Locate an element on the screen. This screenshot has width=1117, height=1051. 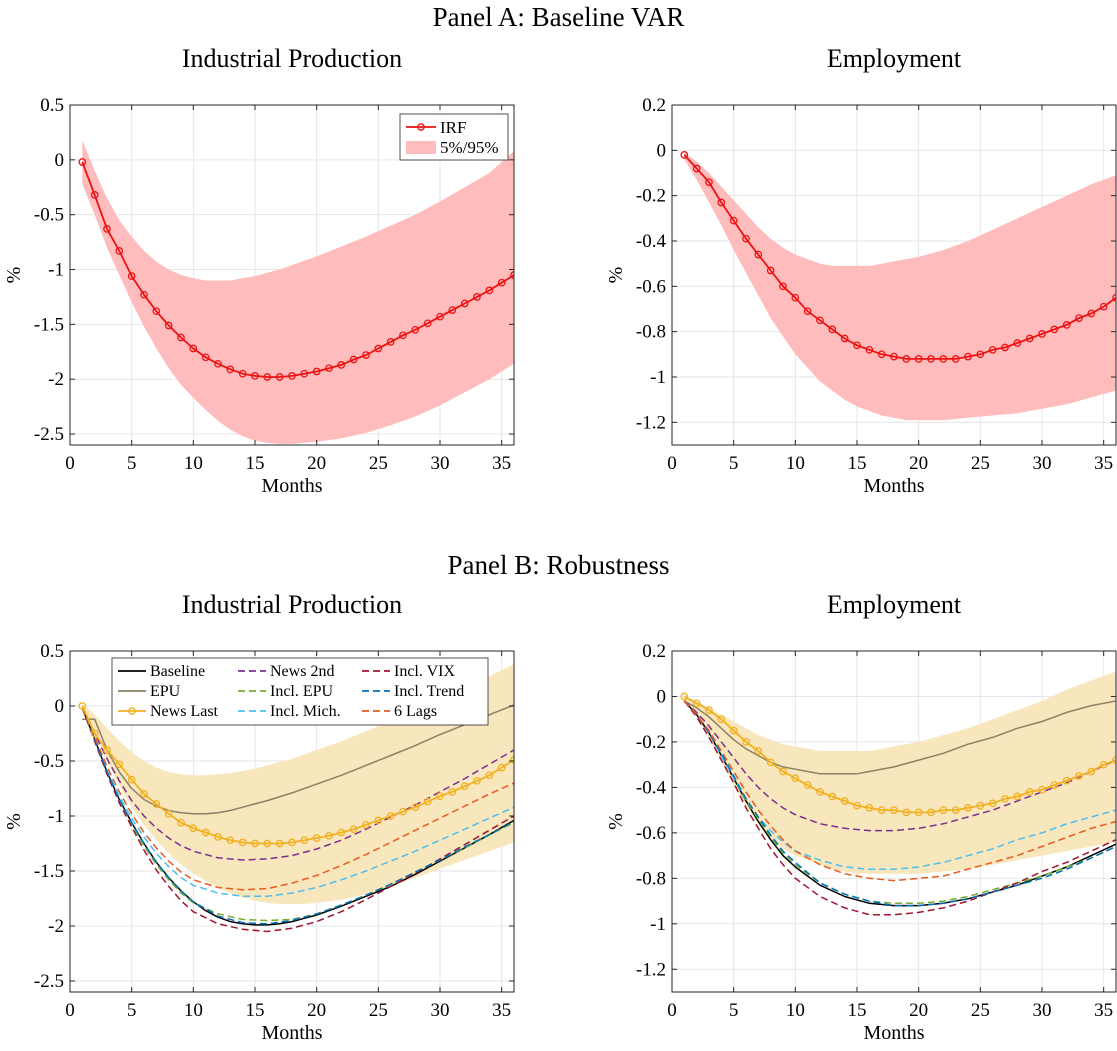
legend-label-baseline: Baseline is located at coordinates (177, 671).